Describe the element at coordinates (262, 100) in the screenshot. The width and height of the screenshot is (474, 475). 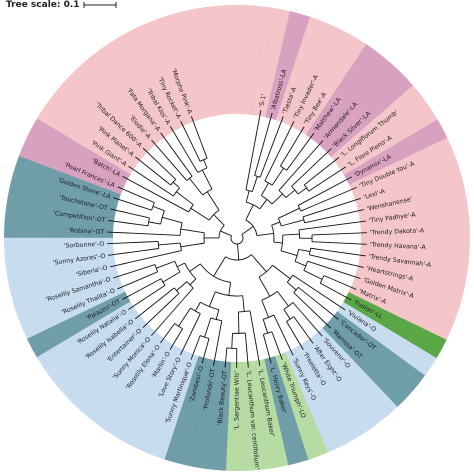
I see `leaf-label: 'S-1'` at that location.